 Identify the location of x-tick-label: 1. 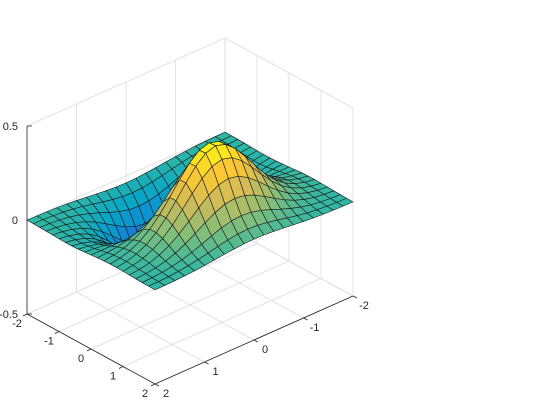
(113, 377).